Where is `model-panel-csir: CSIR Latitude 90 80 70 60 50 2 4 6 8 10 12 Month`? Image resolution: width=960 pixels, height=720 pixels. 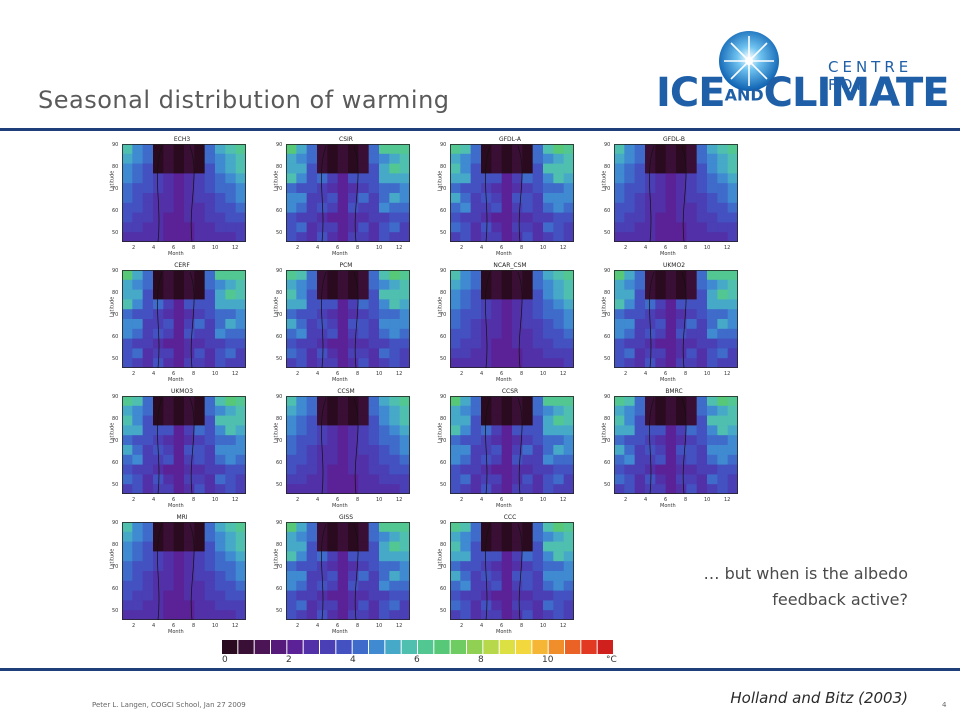 model-panel-csir: CSIR Latitude 90 80 70 60 50 2 4 6 8 10 12 Month is located at coordinates (337, 195).